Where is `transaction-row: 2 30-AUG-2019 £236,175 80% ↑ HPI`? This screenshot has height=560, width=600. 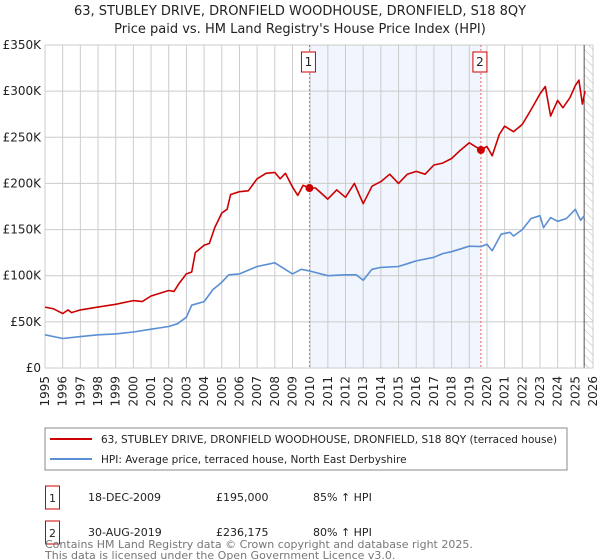 transaction-row: 2 30-AUG-2019 £236,175 80% ↑ HPI is located at coordinates (208, 532).